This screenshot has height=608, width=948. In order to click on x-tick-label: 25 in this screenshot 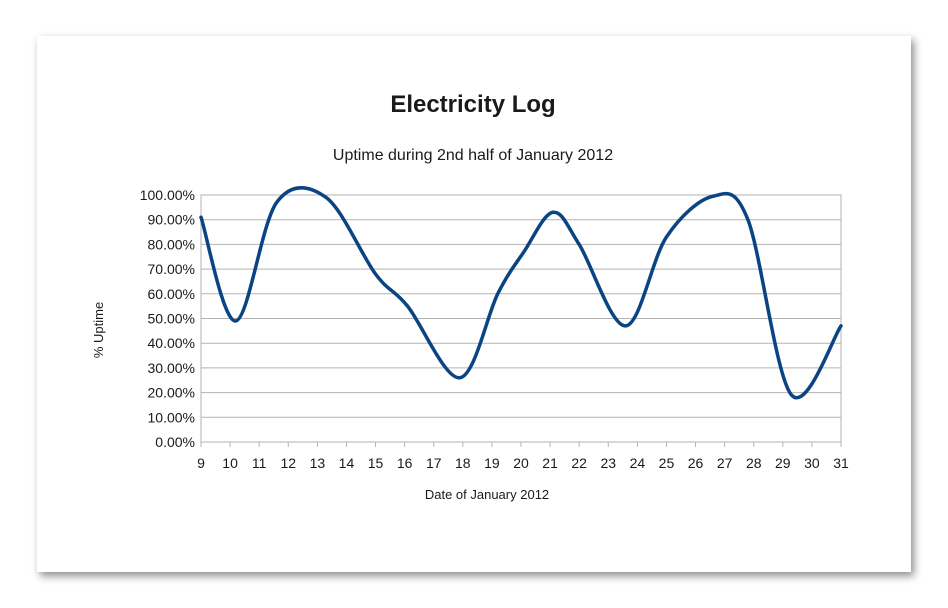, I will do `click(667, 463)`.